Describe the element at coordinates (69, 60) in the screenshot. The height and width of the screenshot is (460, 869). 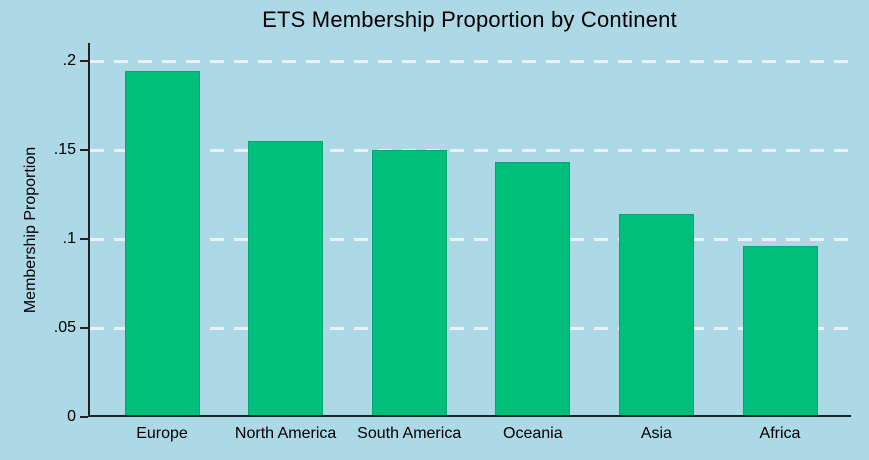
I see `y-tick-label: .2` at that location.